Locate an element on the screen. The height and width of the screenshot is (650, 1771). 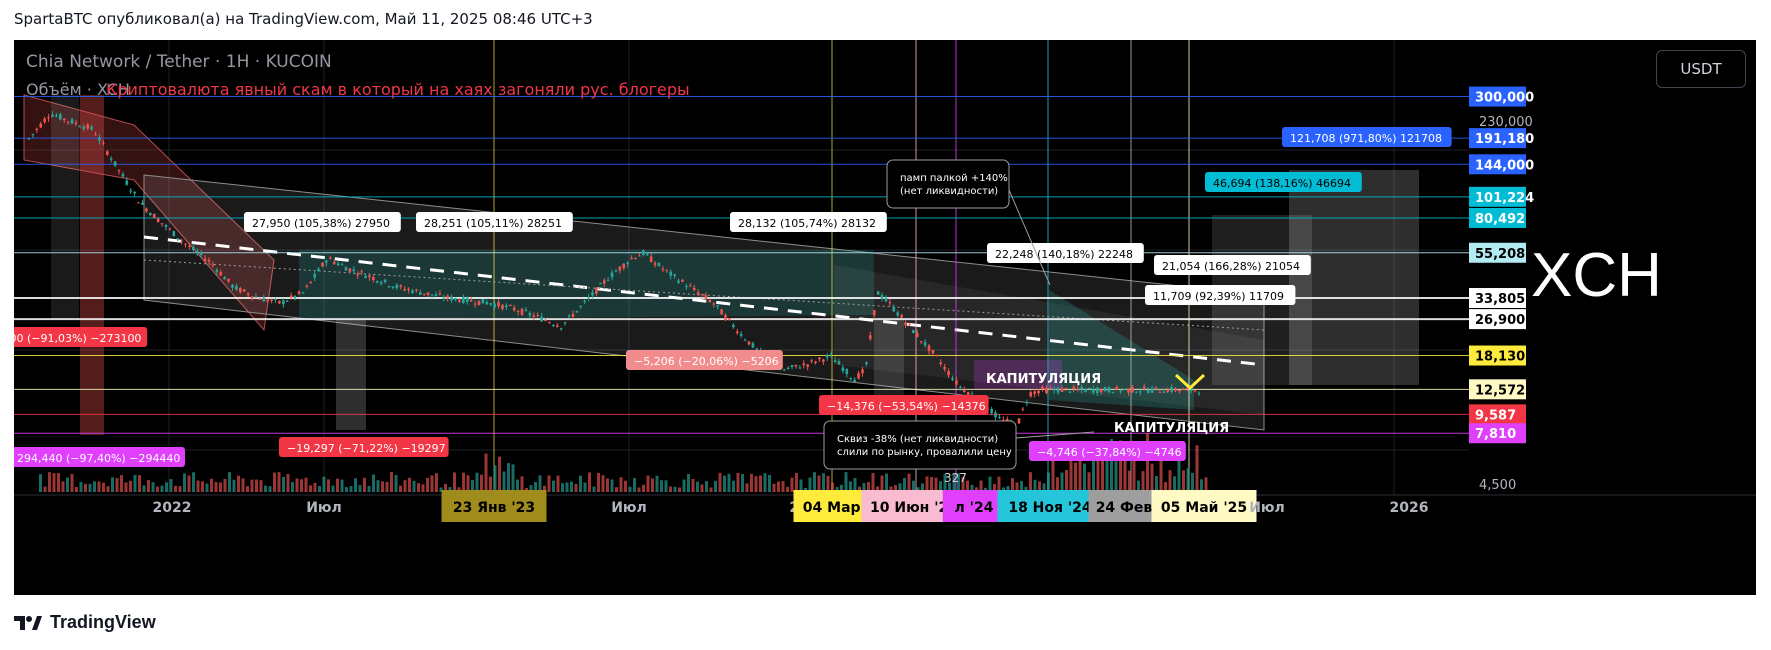
measure-label: 3,100 (−91,03%) −273100 is located at coordinates (77, 338).